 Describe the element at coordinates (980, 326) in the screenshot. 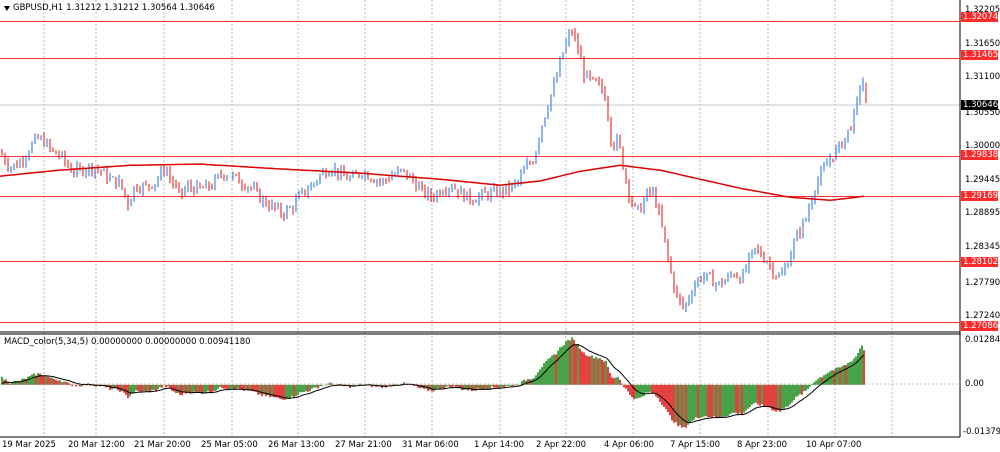

I see `level-tag: 1.27086` at that location.